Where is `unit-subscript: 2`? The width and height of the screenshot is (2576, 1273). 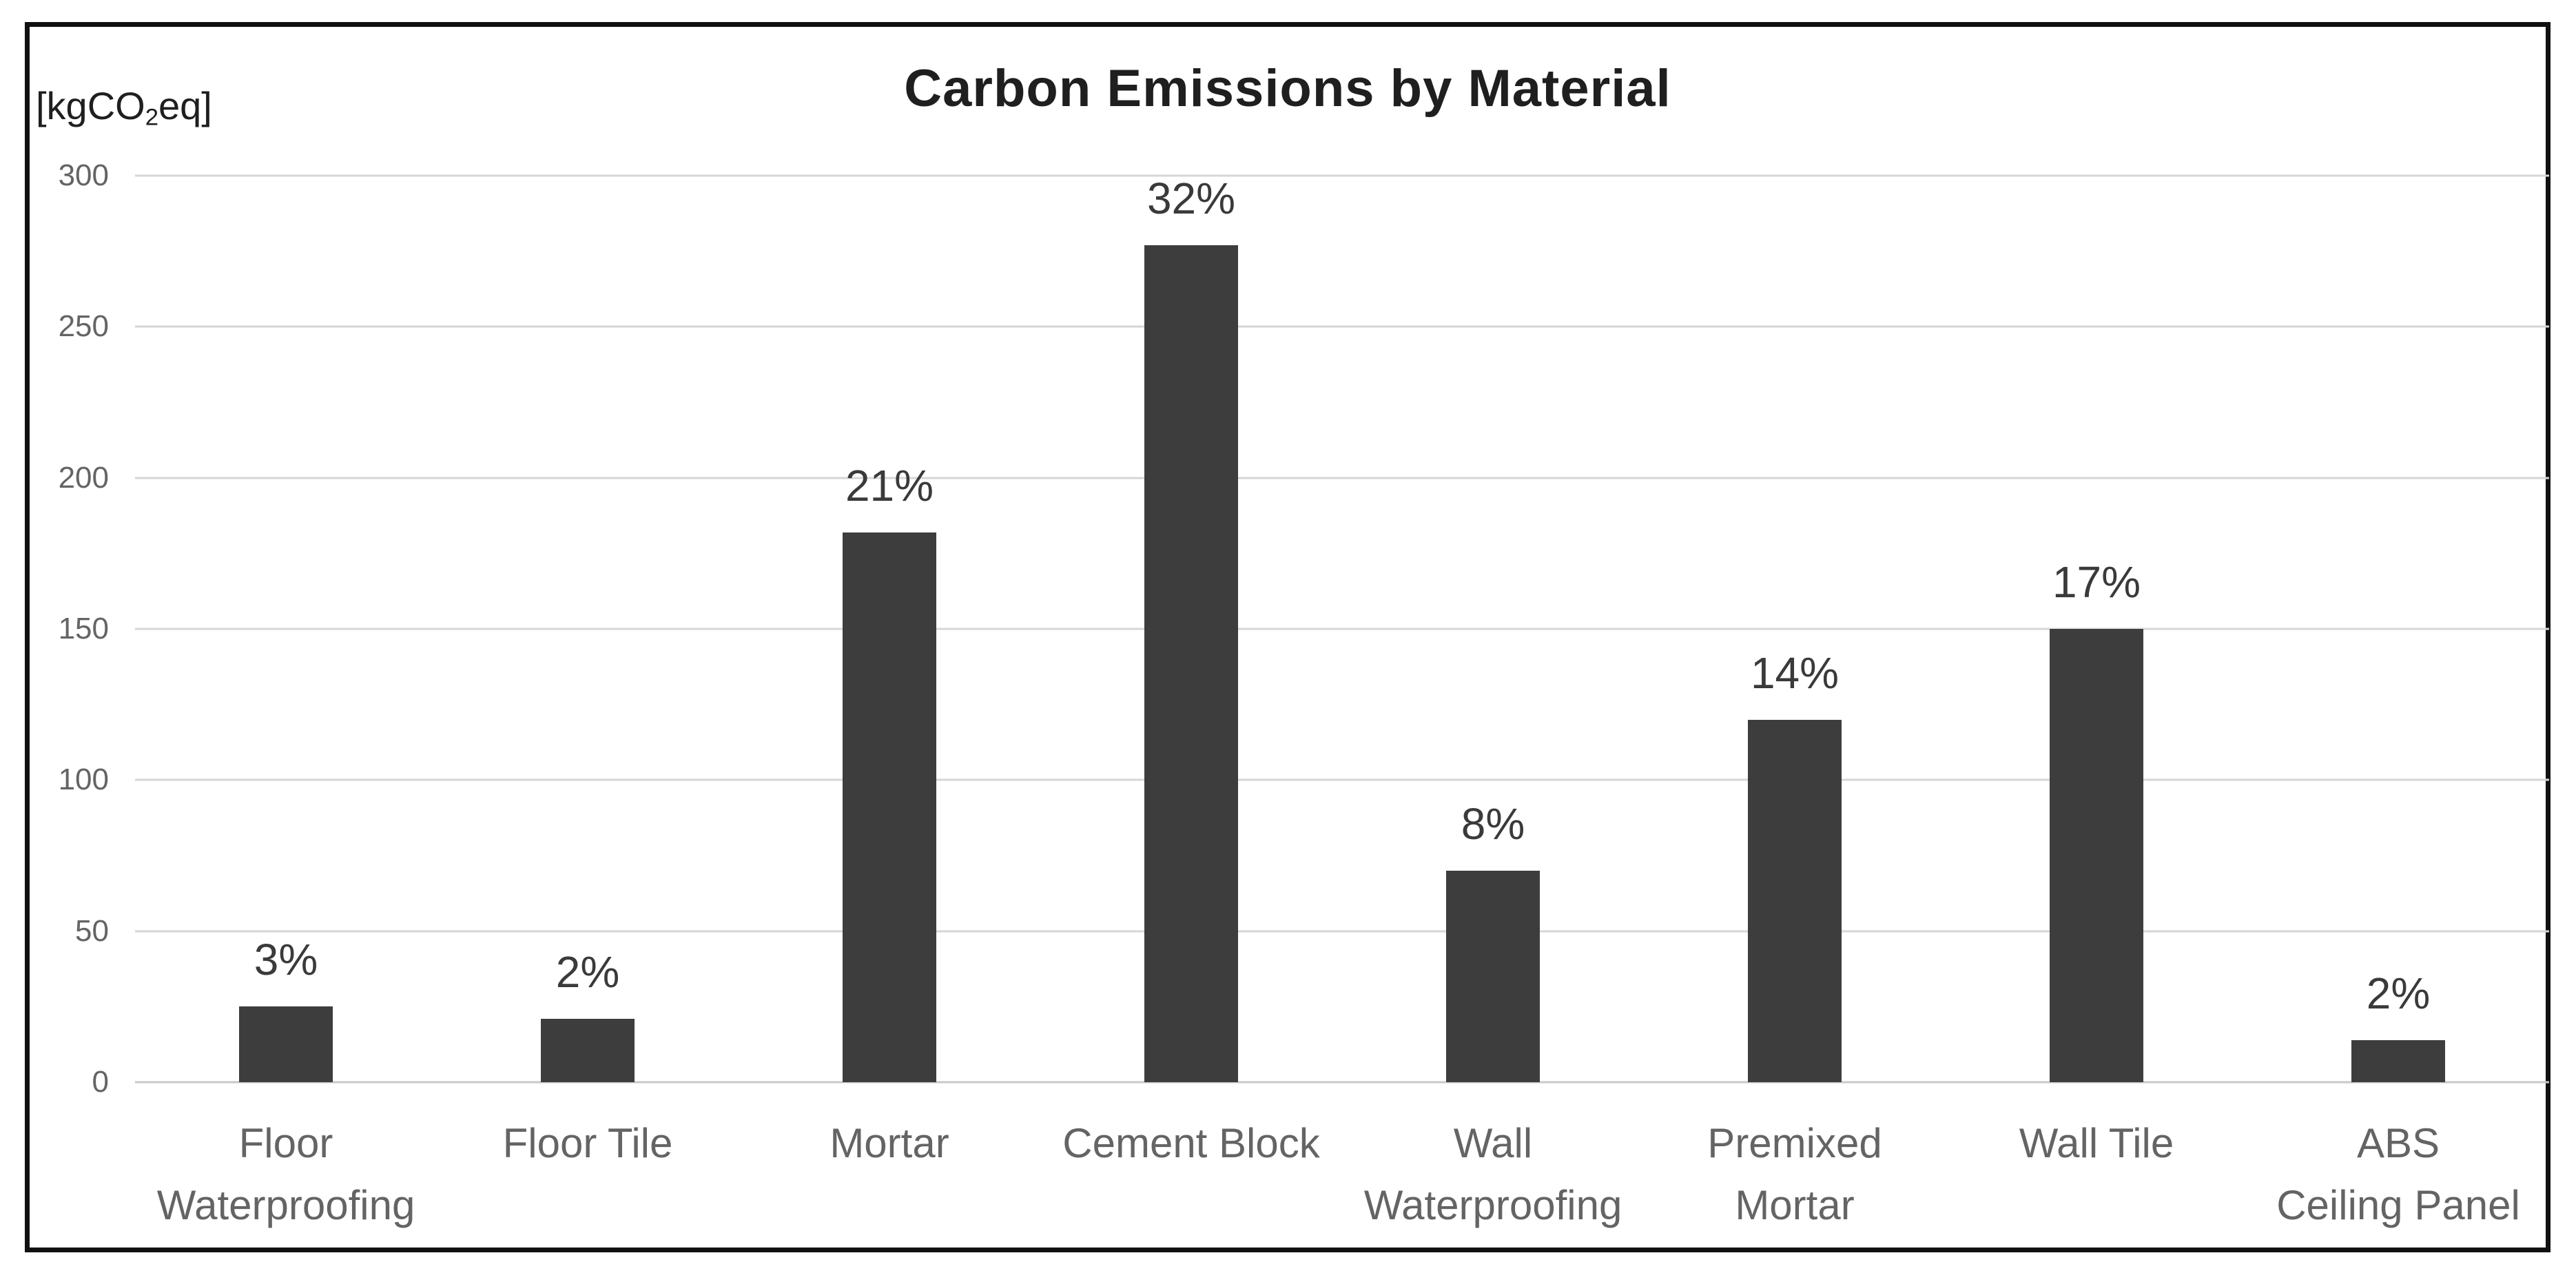 unit-subscript: 2 is located at coordinates (152, 117).